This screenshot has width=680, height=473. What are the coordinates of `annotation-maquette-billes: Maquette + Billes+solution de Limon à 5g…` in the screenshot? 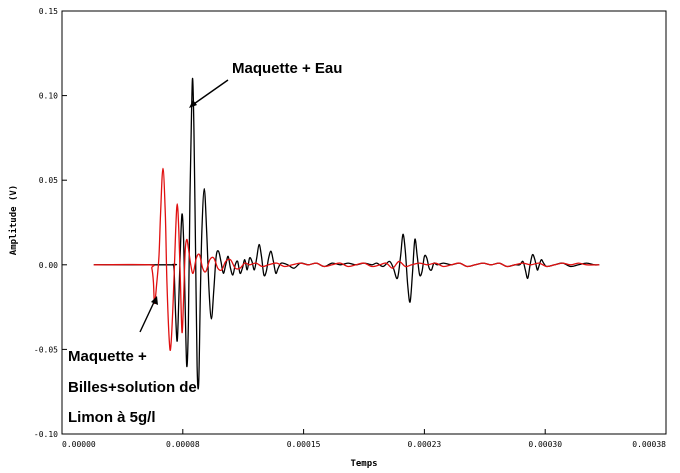 It's located at (132, 361).